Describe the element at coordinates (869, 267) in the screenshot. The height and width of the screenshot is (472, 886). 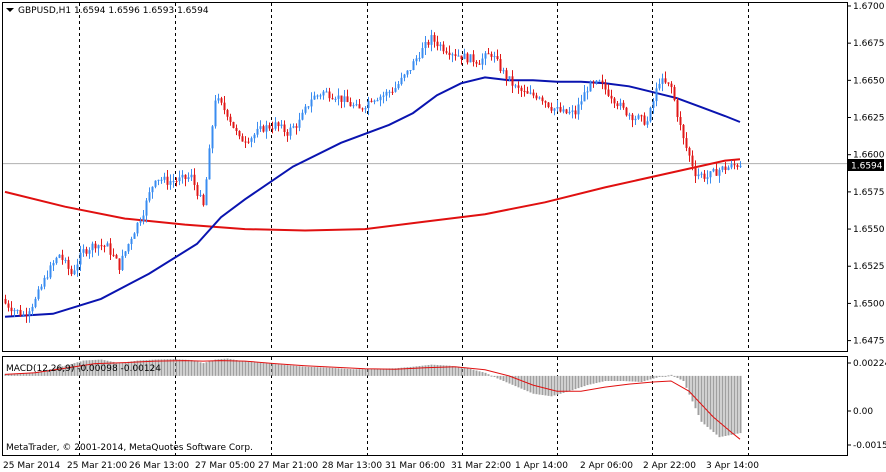
I see `price-tick-label: 1.6525` at that location.